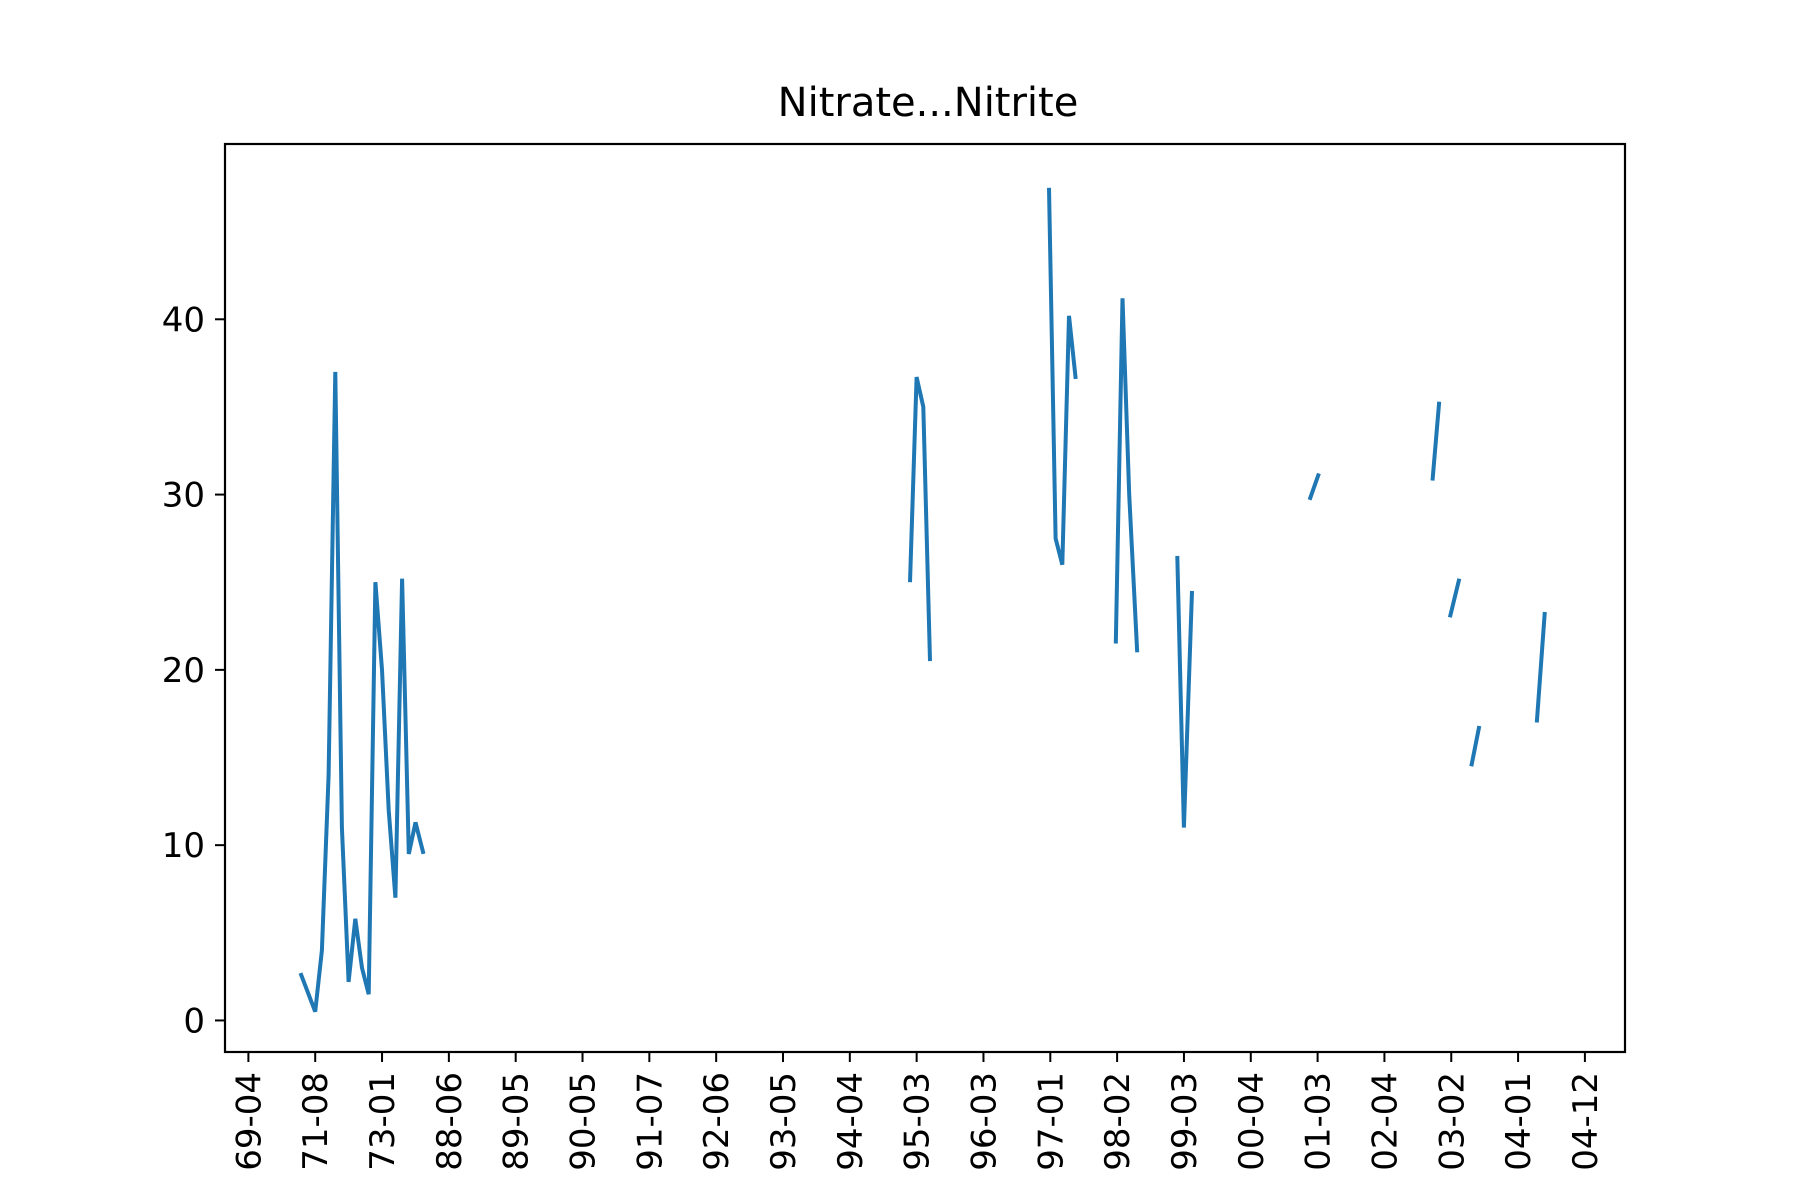 The width and height of the screenshot is (1800, 1200). What do you see at coordinates (183, 671) in the screenshot?
I see `y-tick-label: 20` at bounding box center [183, 671].